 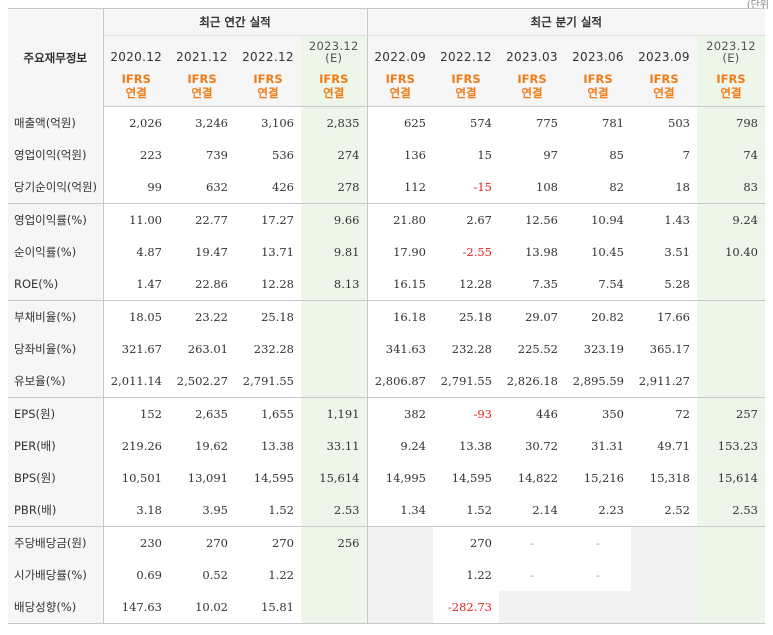 What do you see at coordinates (607, 446) in the screenshot?
I see `table-cell: 31.31` at bounding box center [607, 446].